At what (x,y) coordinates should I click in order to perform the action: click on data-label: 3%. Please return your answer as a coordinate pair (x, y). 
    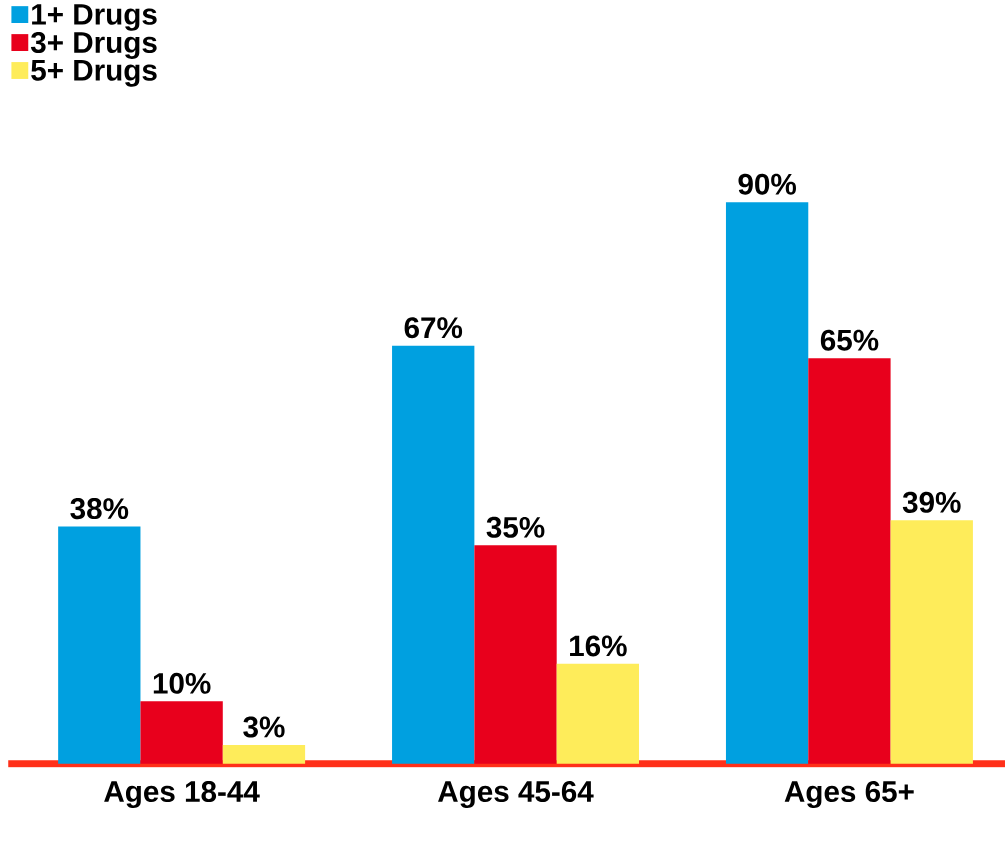
    Looking at the image, I should click on (264, 727).